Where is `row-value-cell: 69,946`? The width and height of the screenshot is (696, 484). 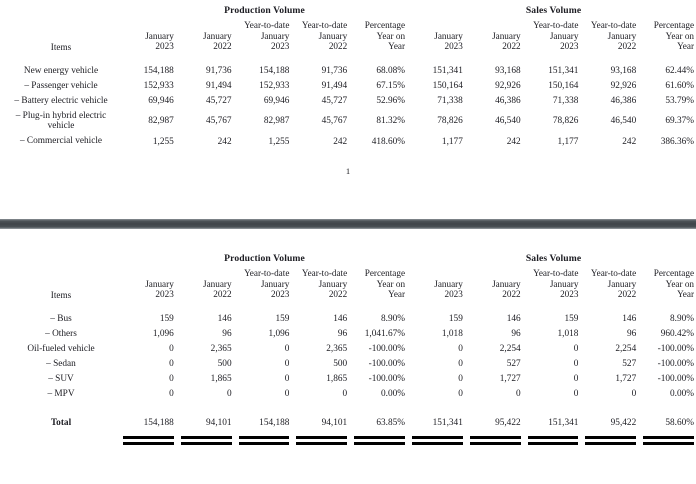 row-value-cell: 69,946 is located at coordinates (276, 100).